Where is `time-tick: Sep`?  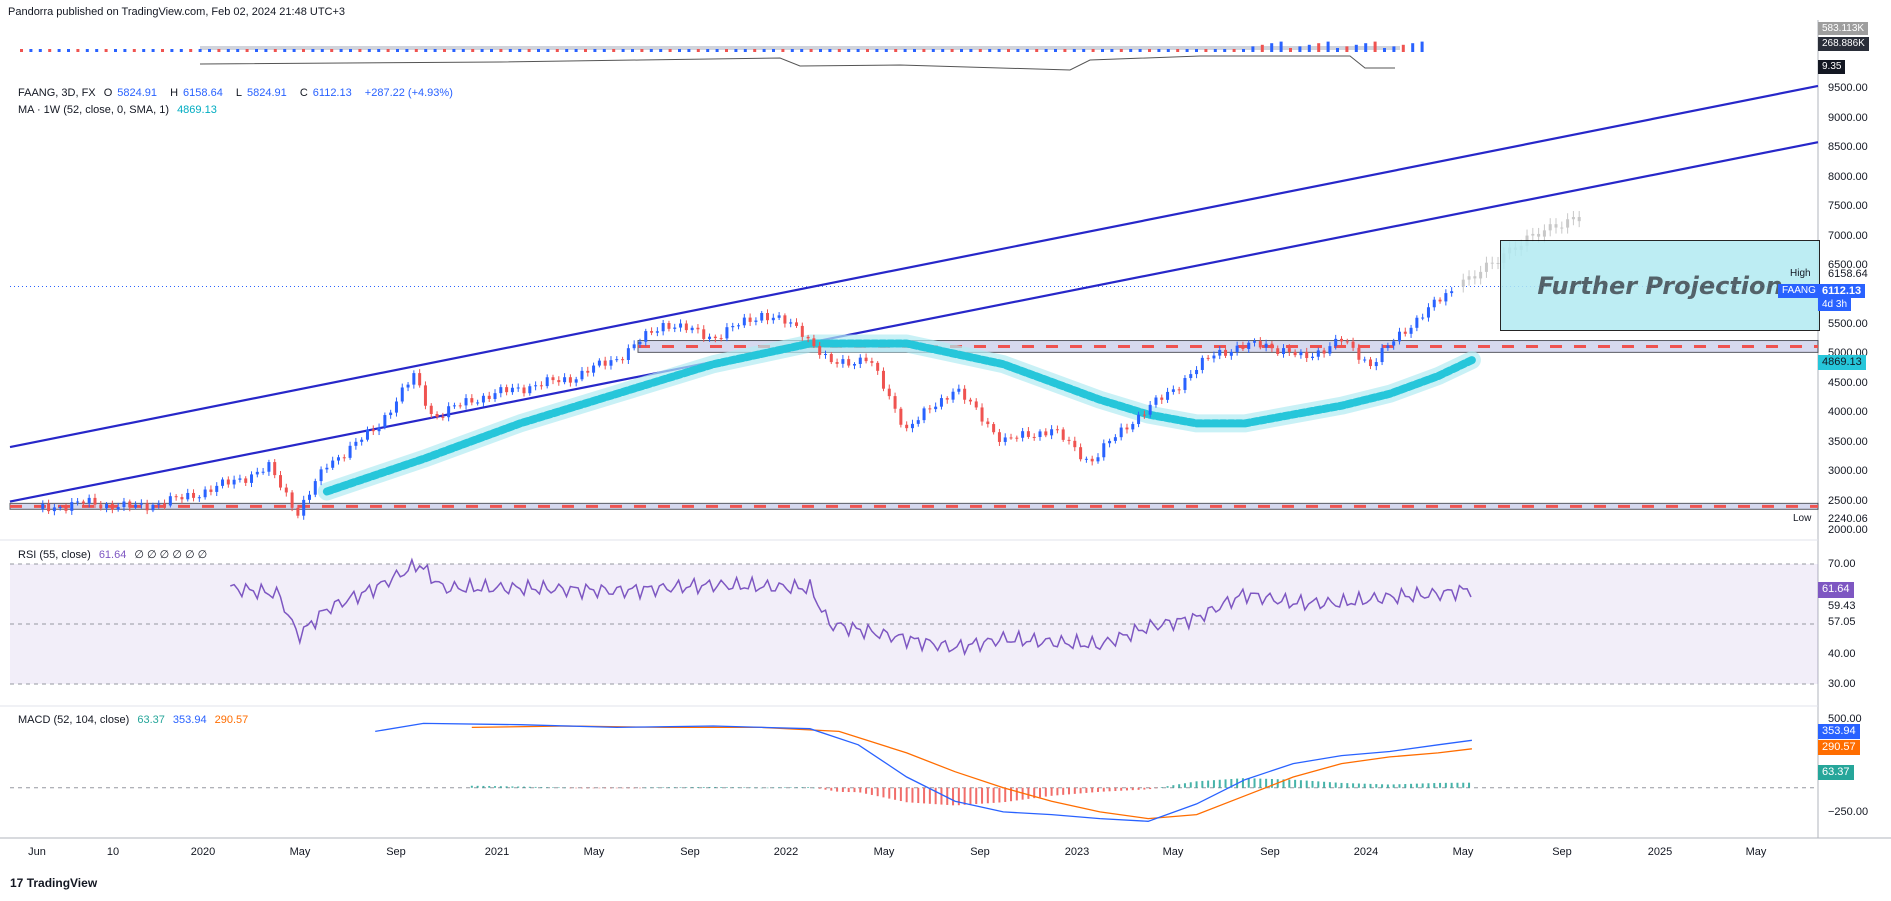
time-tick: Sep is located at coordinates (396, 852).